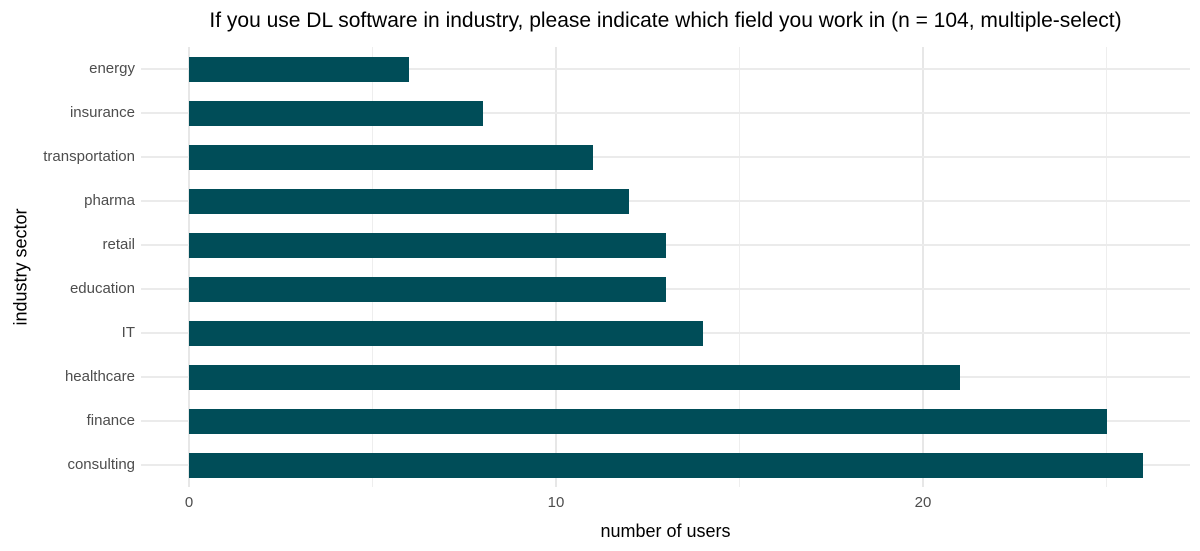 The image size is (1200, 551). I want to click on bar-transportation, so click(391, 157).